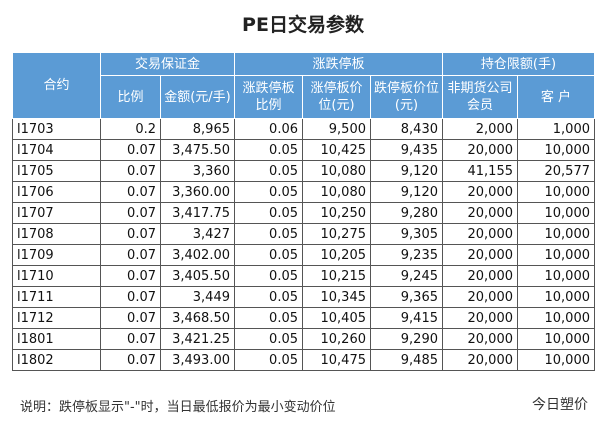 This screenshot has width=606, height=426. Describe the element at coordinates (406, 339) in the screenshot. I see `table-cell: 9,290` at that location.